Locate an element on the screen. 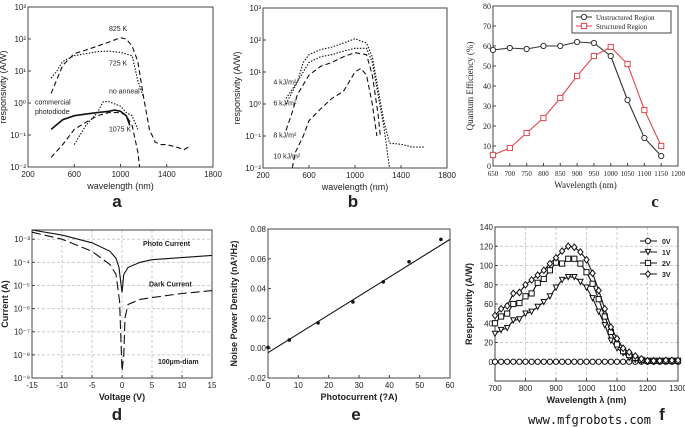  y-axis-label: Noise Power Density (nA²/Hz) is located at coordinates (234, 303).